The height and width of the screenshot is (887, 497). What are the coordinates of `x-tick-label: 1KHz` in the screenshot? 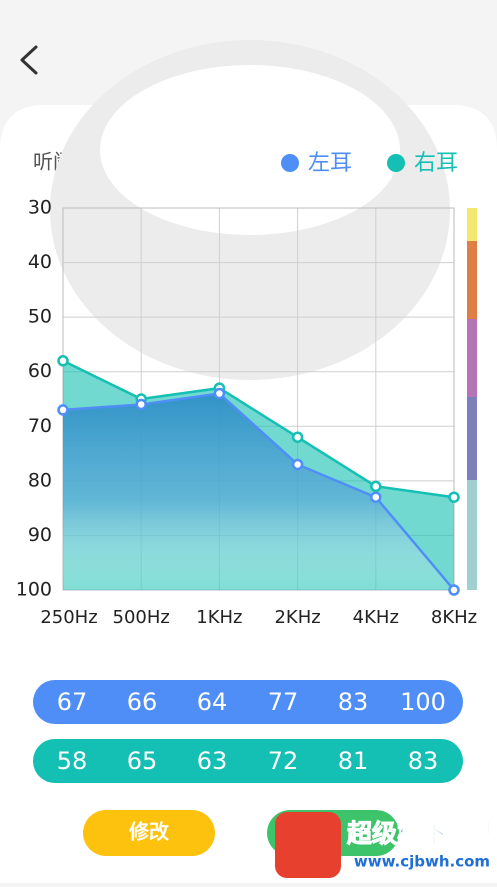 It's located at (219, 617).